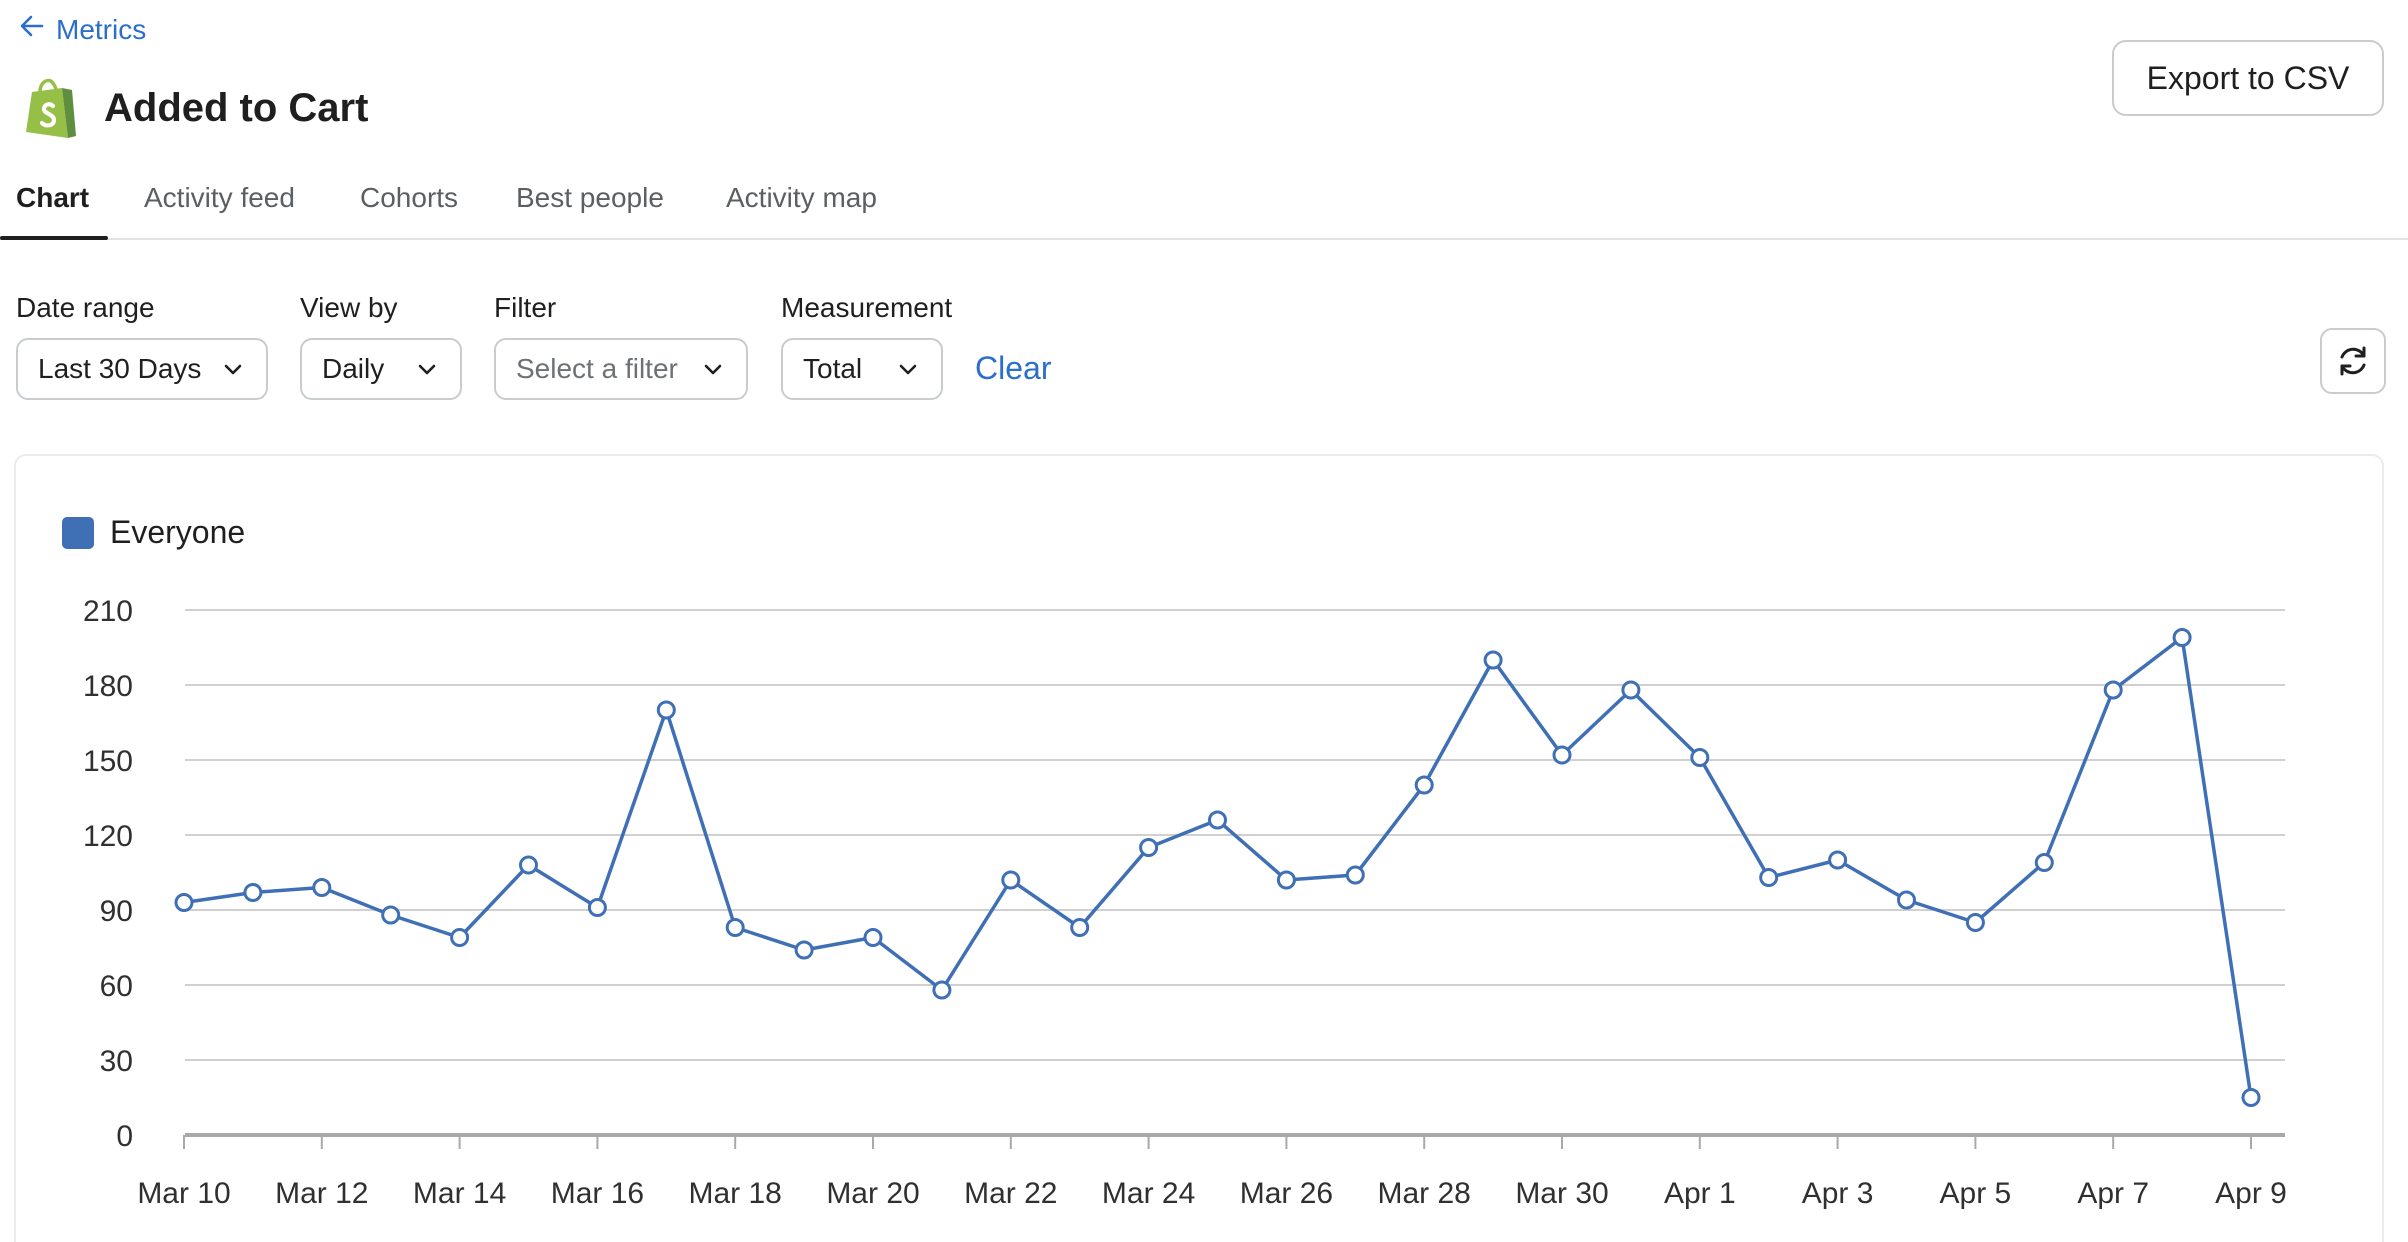 The height and width of the screenshot is (1242, 2408). What do you see at coordinates (833, 368) in the screenshot?
I see `measurement-value: Total` at bounding box center [833, 368].